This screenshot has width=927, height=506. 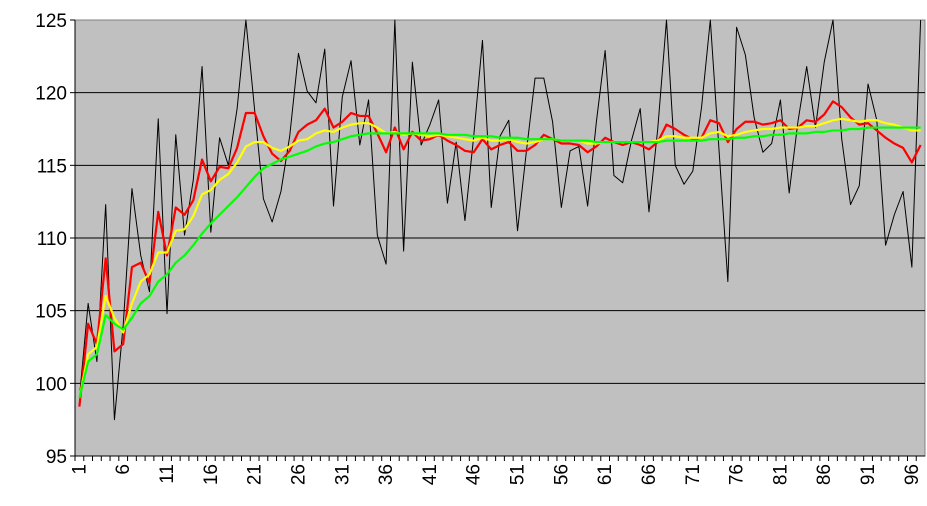 I want to click on x-tick-label: 26, so click(x=298, y=474).